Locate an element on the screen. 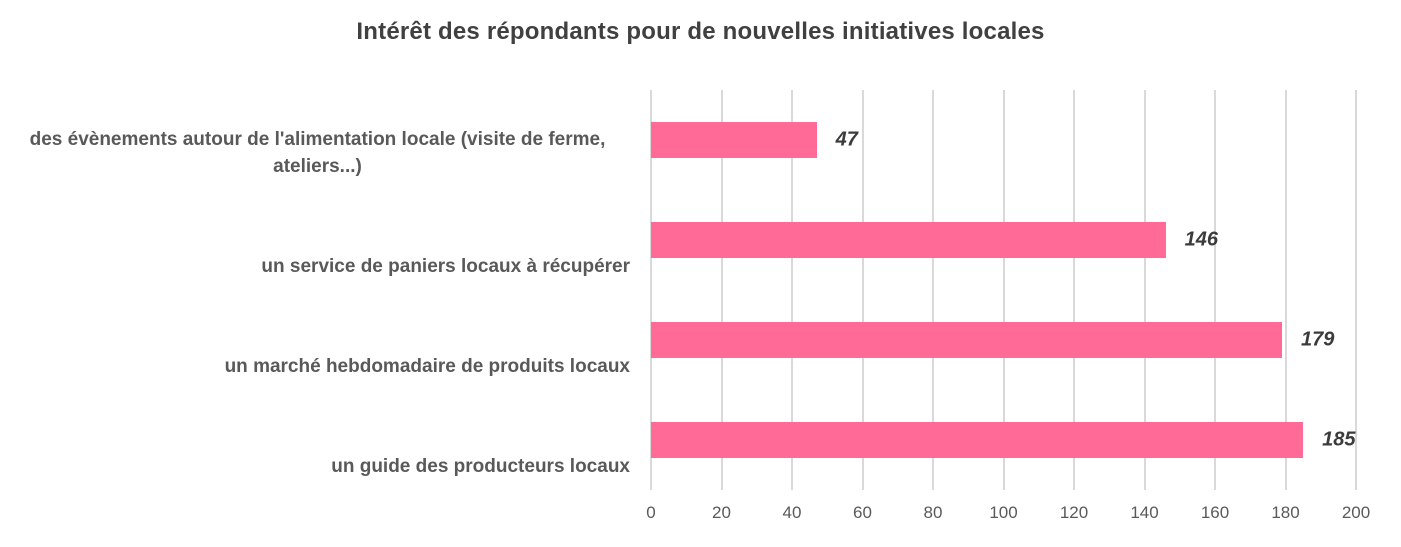  category-label-text-2: un service de paniers locaux à récupérer is located at coordinates (445, 267).